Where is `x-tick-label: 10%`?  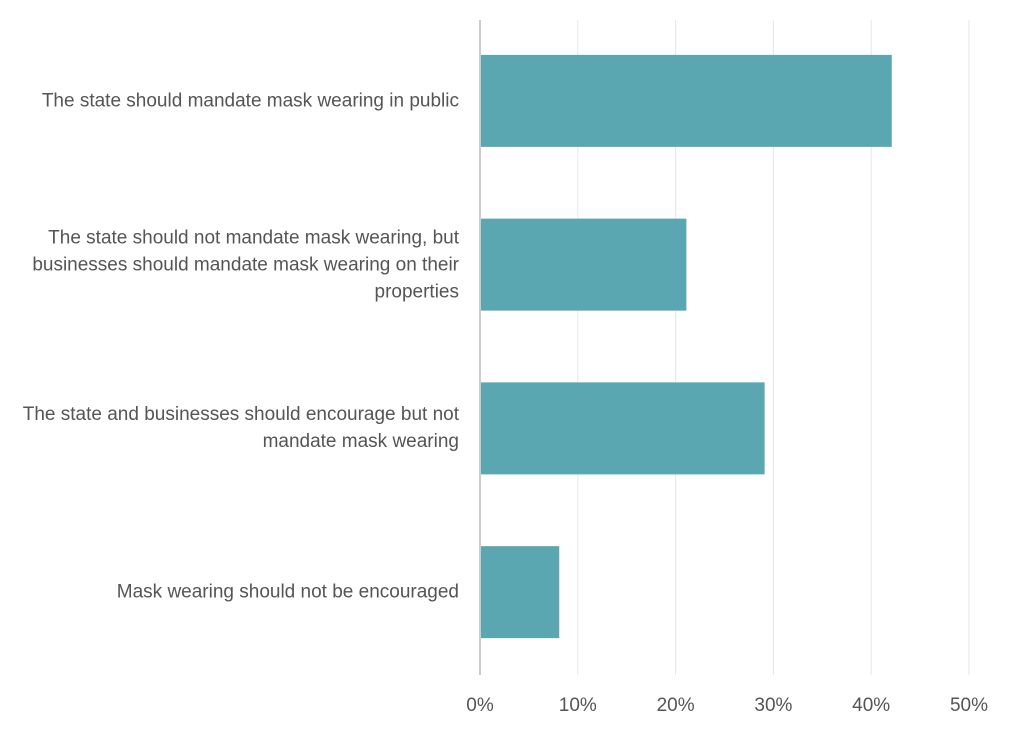
x-tick-label: 10% is located at coordinates (578, 705).